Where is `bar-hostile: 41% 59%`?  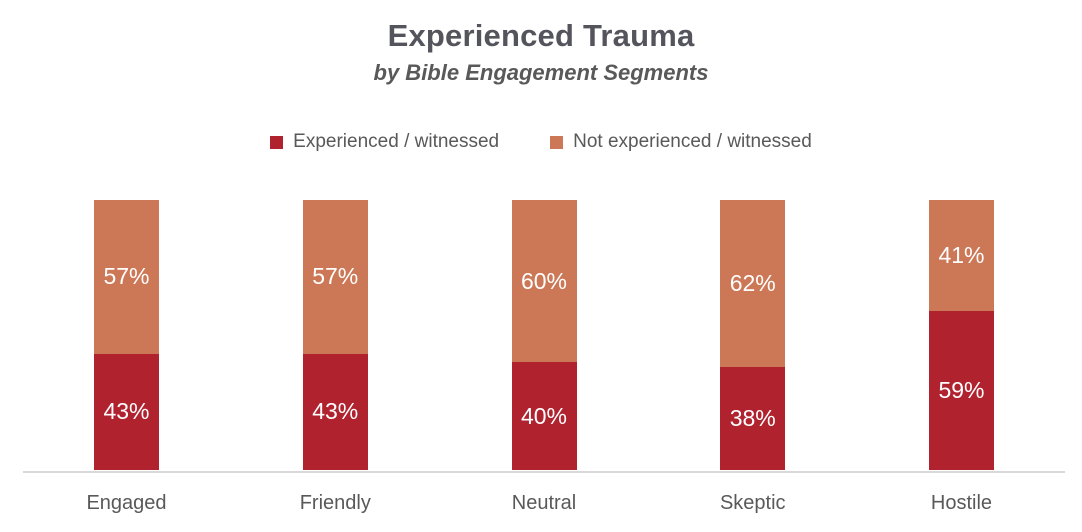 bar-hostile: 41% 59% is located at coordinates (961, 335).